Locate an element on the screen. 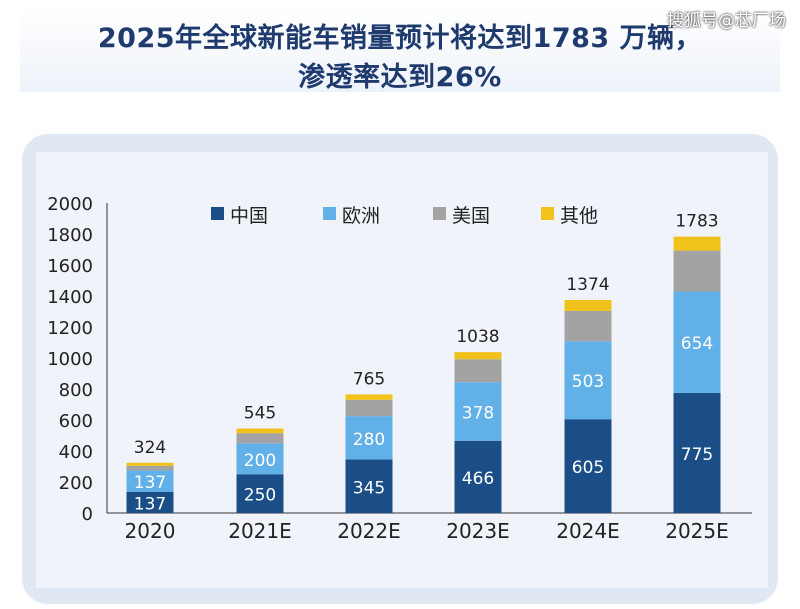 The width and height of the screenshot is (800, 609). y-tick-label: 2000 is located at coordinates (70, 204).